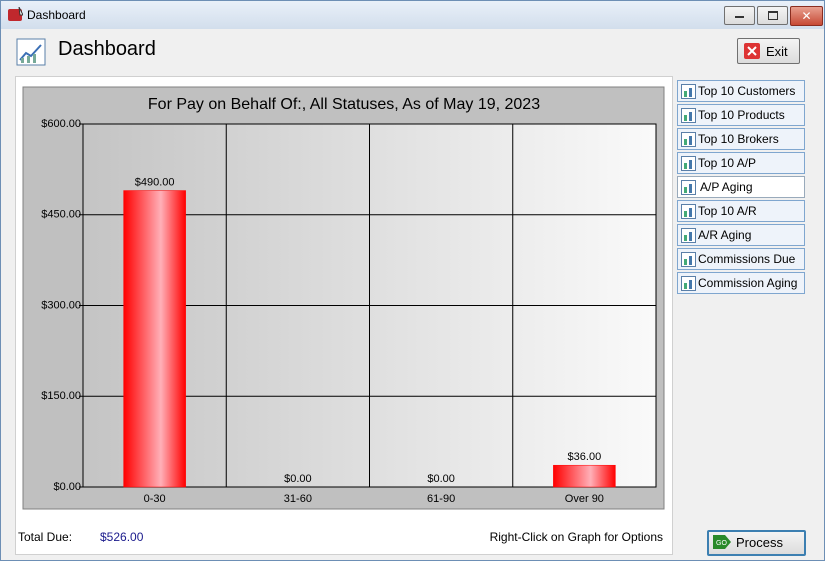 The width and height of the screenshot is (825, 561). I want to click on nav-button: Commissions Due, so click(741, 259).